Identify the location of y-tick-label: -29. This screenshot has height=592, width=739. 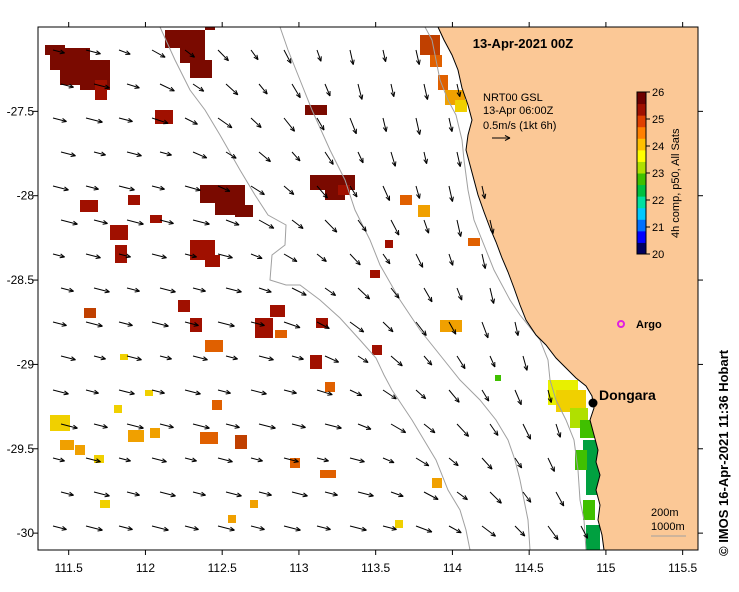
(26, 364).